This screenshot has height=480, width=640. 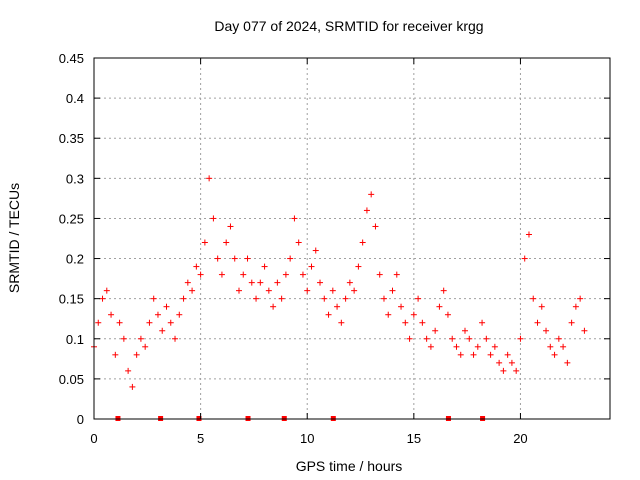 What do you see at coordinates (75, 259) in the screenshot?
I see `y-tick-label: 0.2` at bounding box center [75, 259].